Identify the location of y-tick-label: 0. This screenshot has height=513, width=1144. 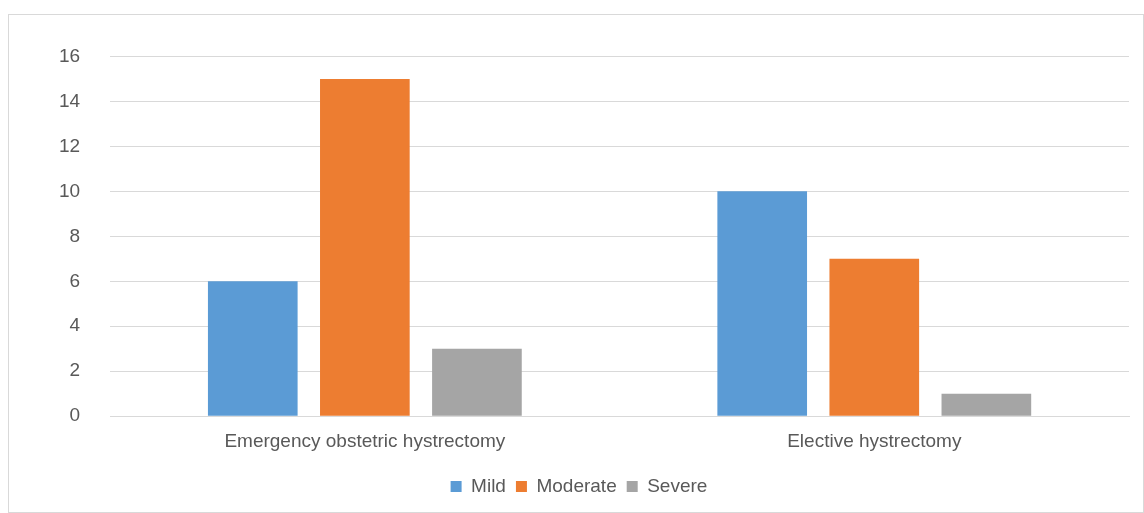
(75, 415).